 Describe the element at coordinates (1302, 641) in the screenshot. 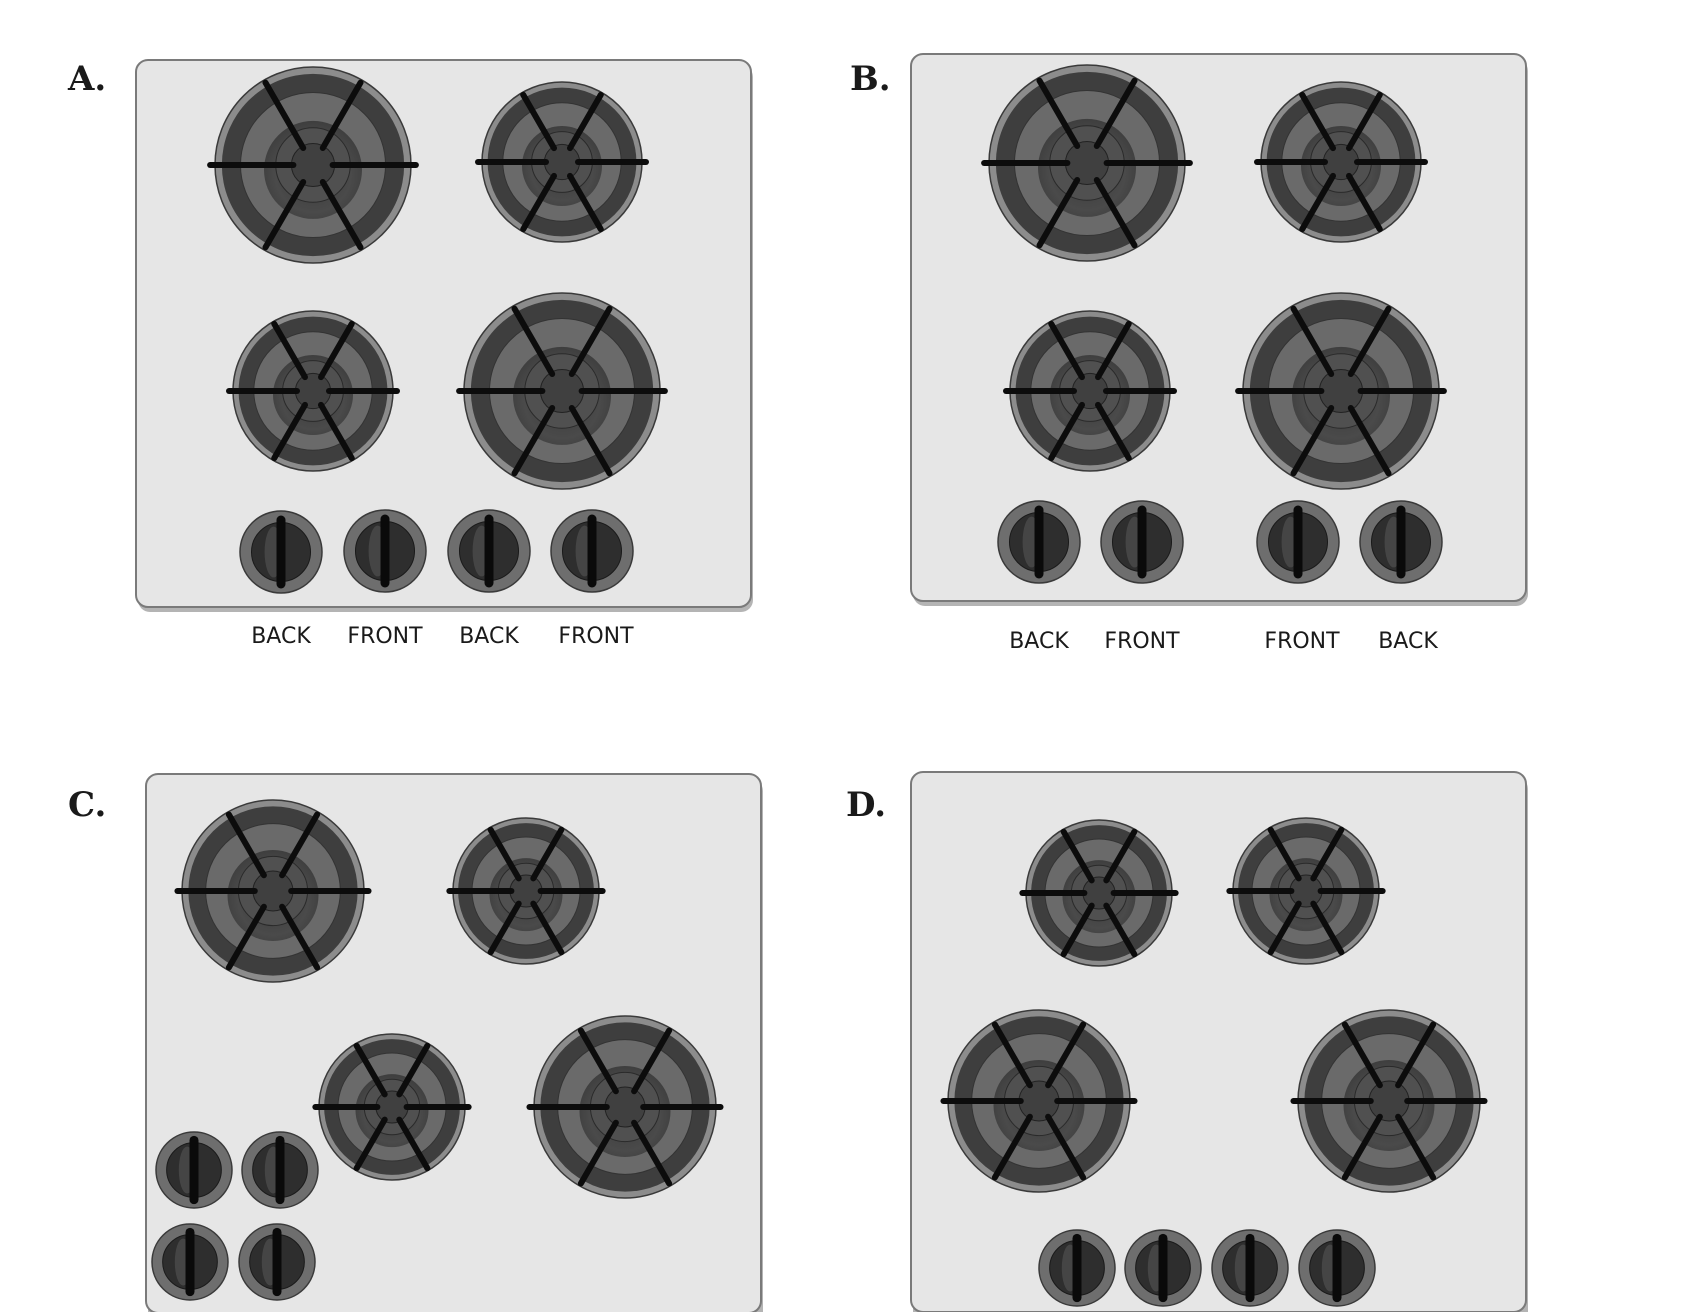

I see `knob-label-b-3: FRONT` at that location.